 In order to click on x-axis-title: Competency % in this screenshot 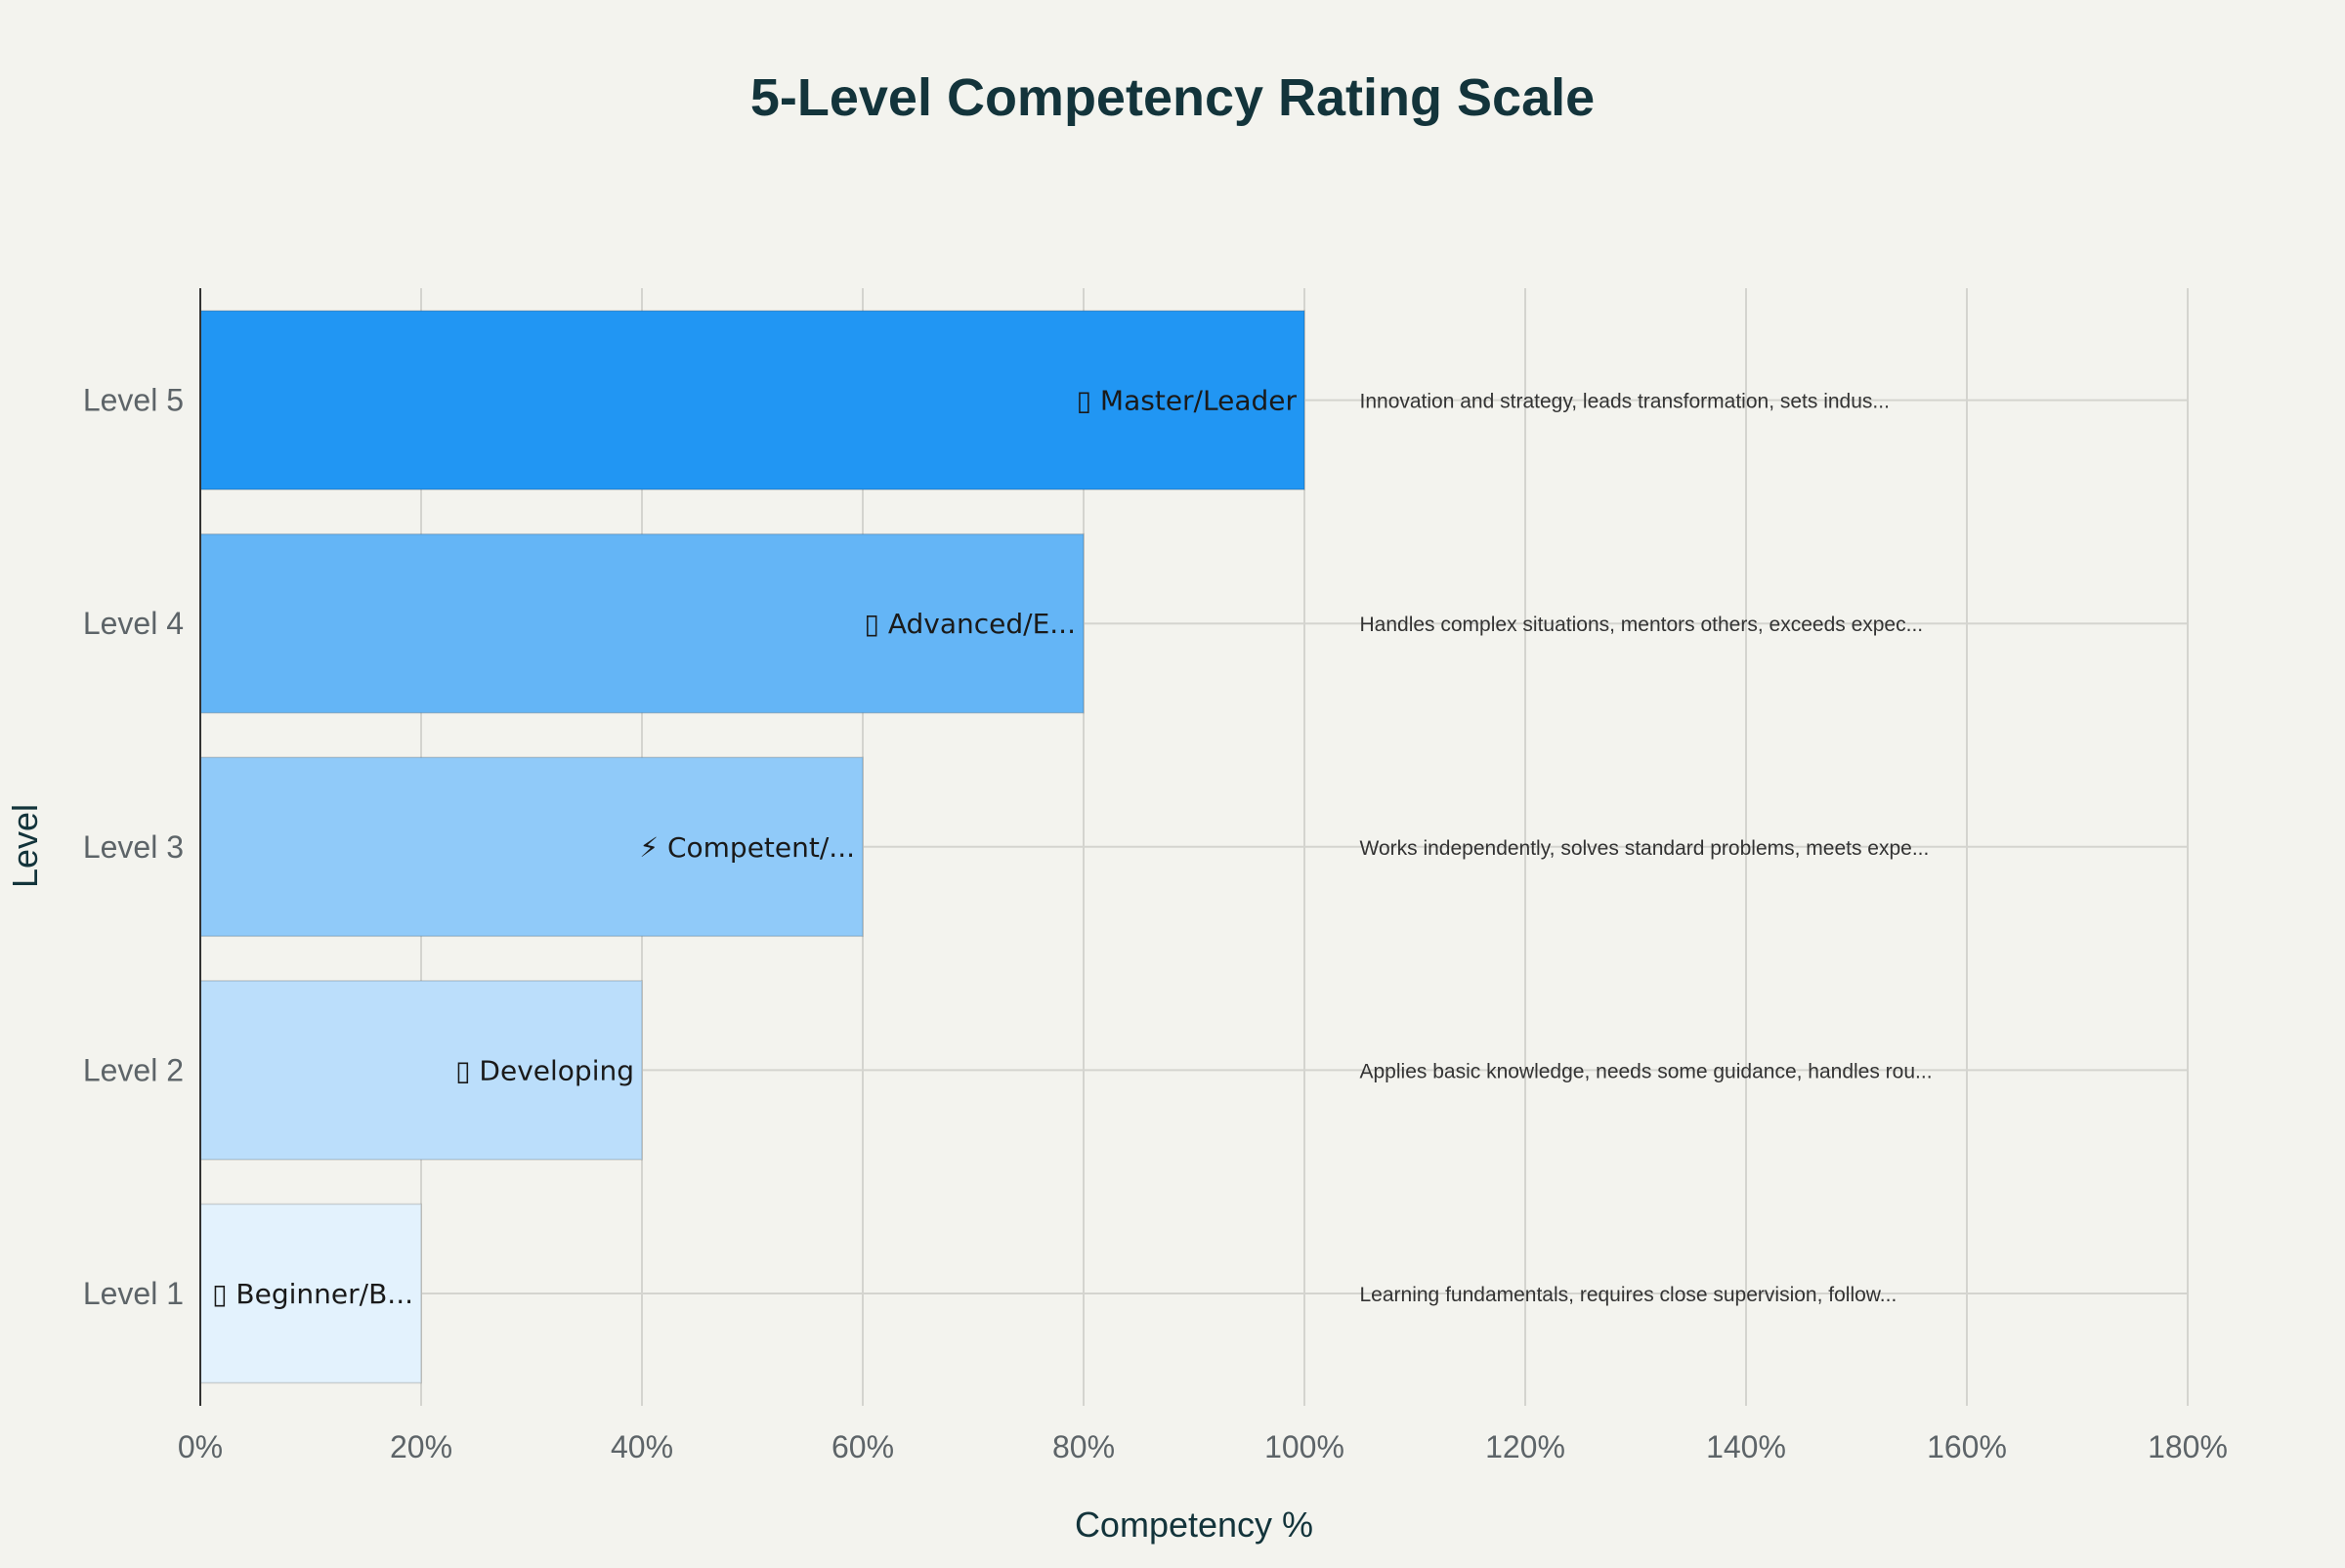, I will do `click(1194, 1524)`.